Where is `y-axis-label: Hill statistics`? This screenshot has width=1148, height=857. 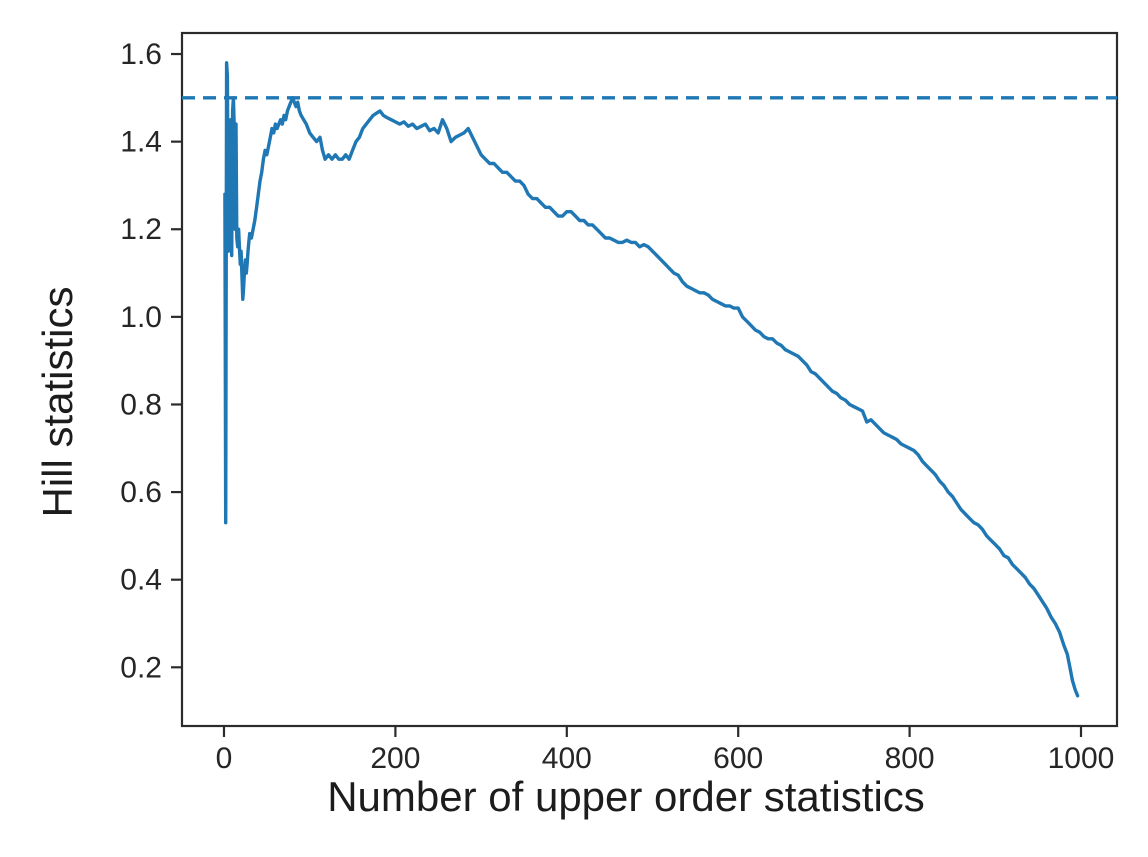 y-axis-label: Hill statistics is located at coordinates (57, 402).